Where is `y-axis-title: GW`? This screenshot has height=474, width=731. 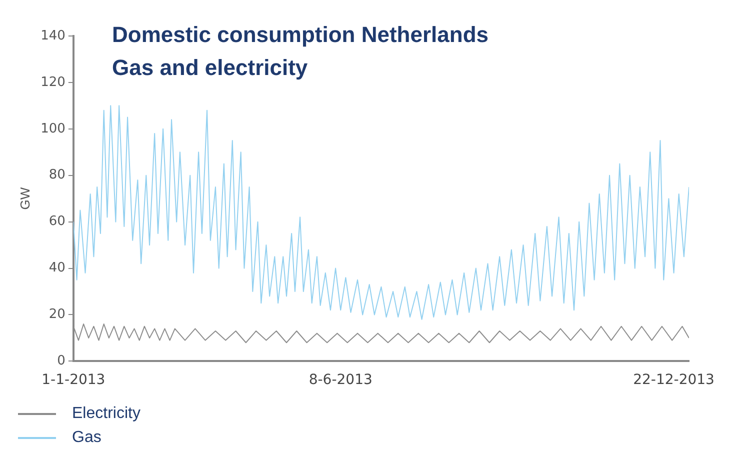 y-axis-title: GW is located at coordinates (24, 198).